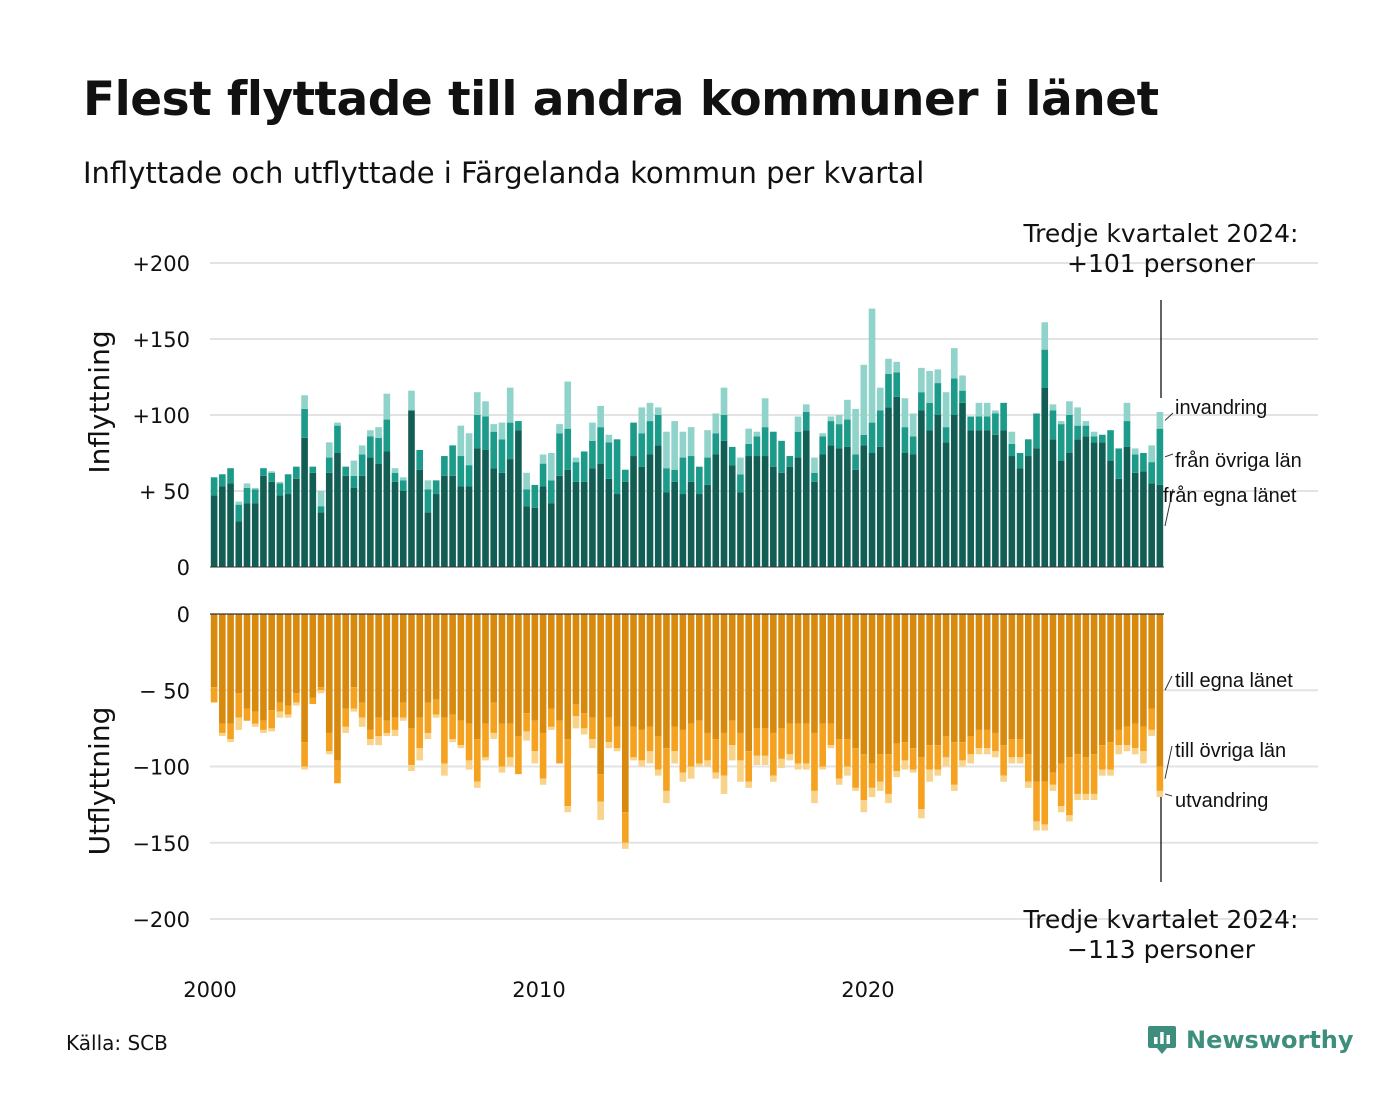 The height and width of the screenshot is (1120, 1400). What do you see at coordinates (161, 416) in the screenshot?
I see `top-y-tick-label: +100` at bounding box center [161, 416].